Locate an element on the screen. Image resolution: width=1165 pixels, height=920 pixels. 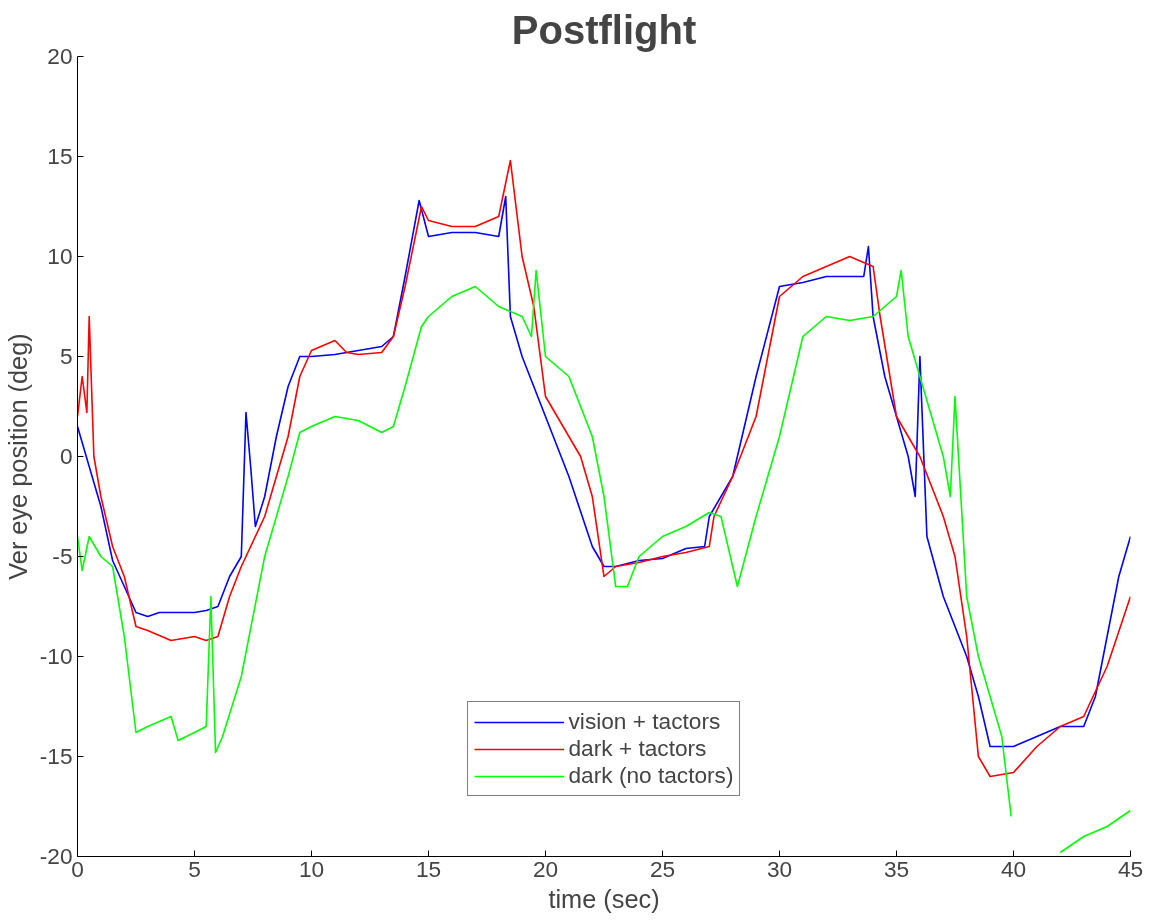
legend-label: dark (no tactors) is located at coordinates (651, 775).